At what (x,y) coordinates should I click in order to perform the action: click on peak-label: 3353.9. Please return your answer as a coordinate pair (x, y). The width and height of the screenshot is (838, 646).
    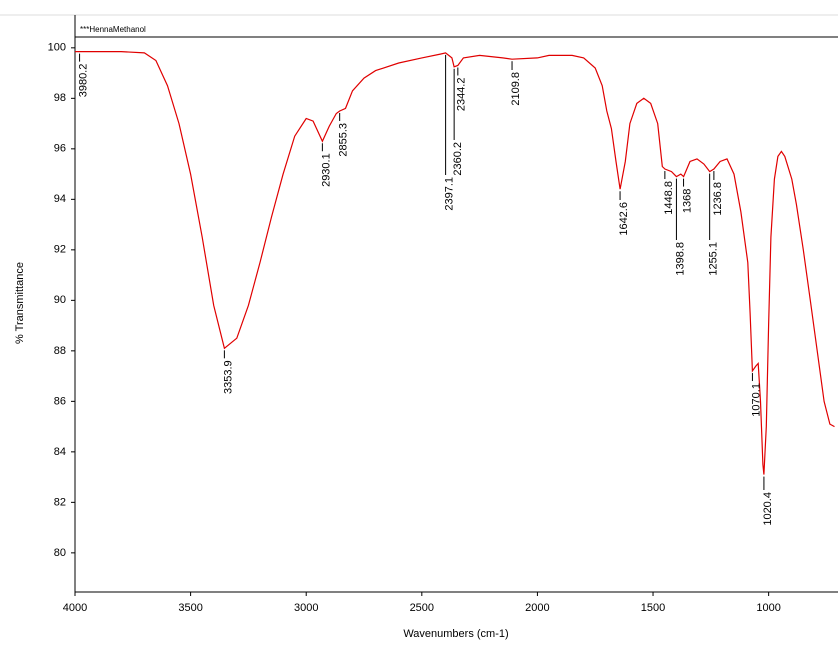
    Looking at the image, I should click on (228, 377).